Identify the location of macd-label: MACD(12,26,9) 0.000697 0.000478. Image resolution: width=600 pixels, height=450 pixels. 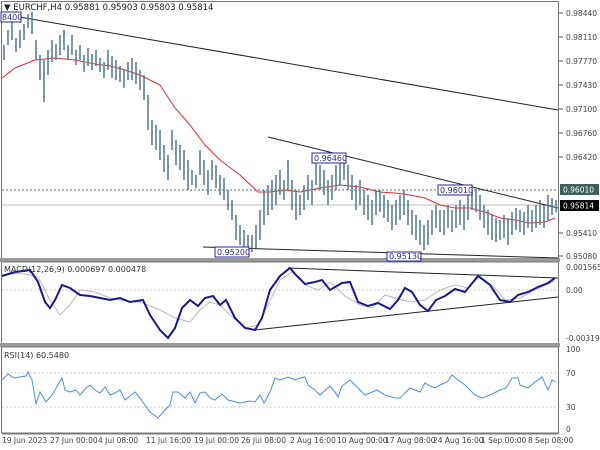
(75, 269).